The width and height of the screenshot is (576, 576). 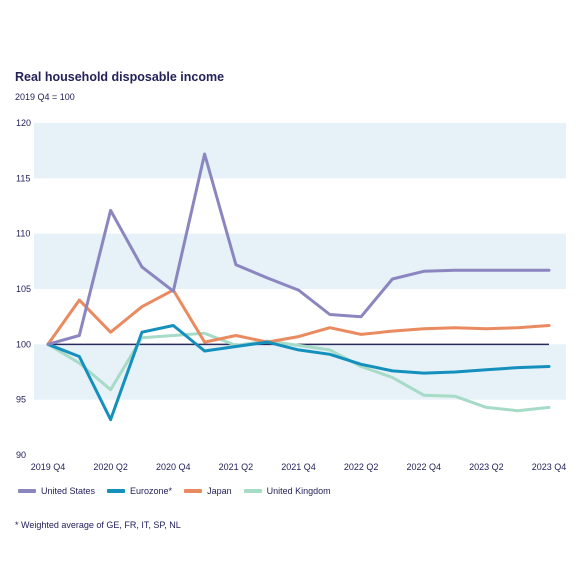 What do you see at coordinates (120, 77) in the screenshot?
I see `chart-title: Real household disposable income` at bounding box center [120, 77].